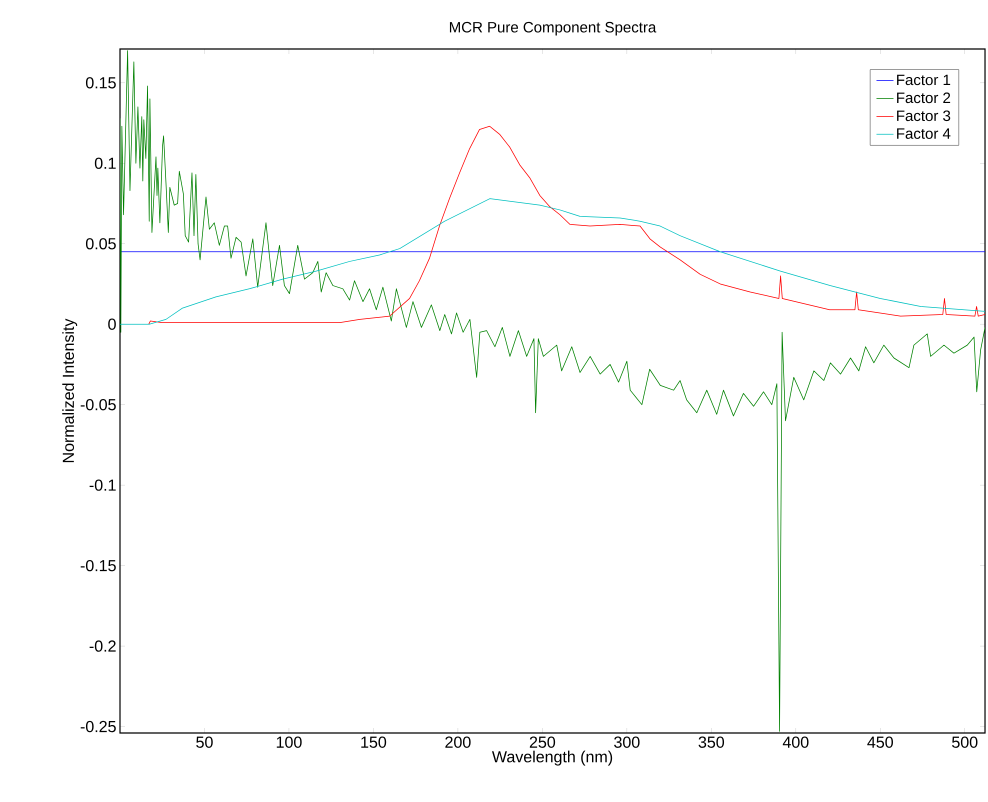  I want to click on x-tick-label: 200, so click(458, 742).